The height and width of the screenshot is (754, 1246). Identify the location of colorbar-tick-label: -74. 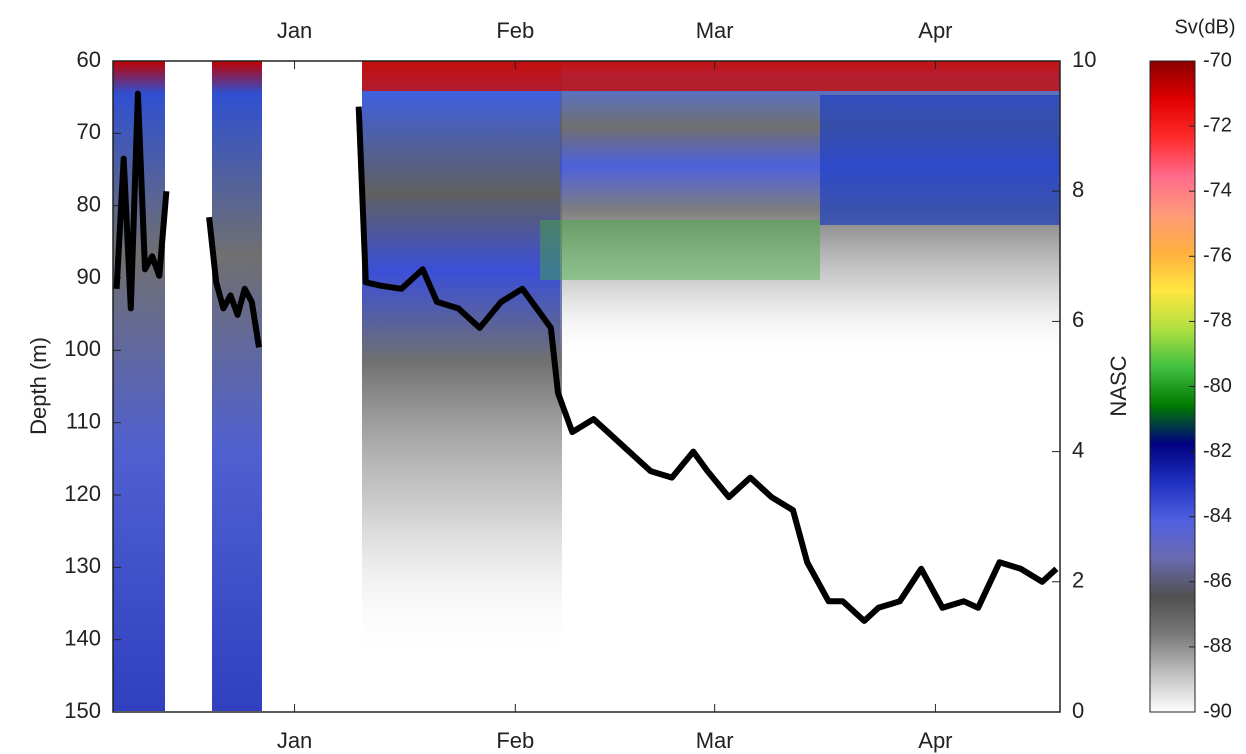
(1217, 190).